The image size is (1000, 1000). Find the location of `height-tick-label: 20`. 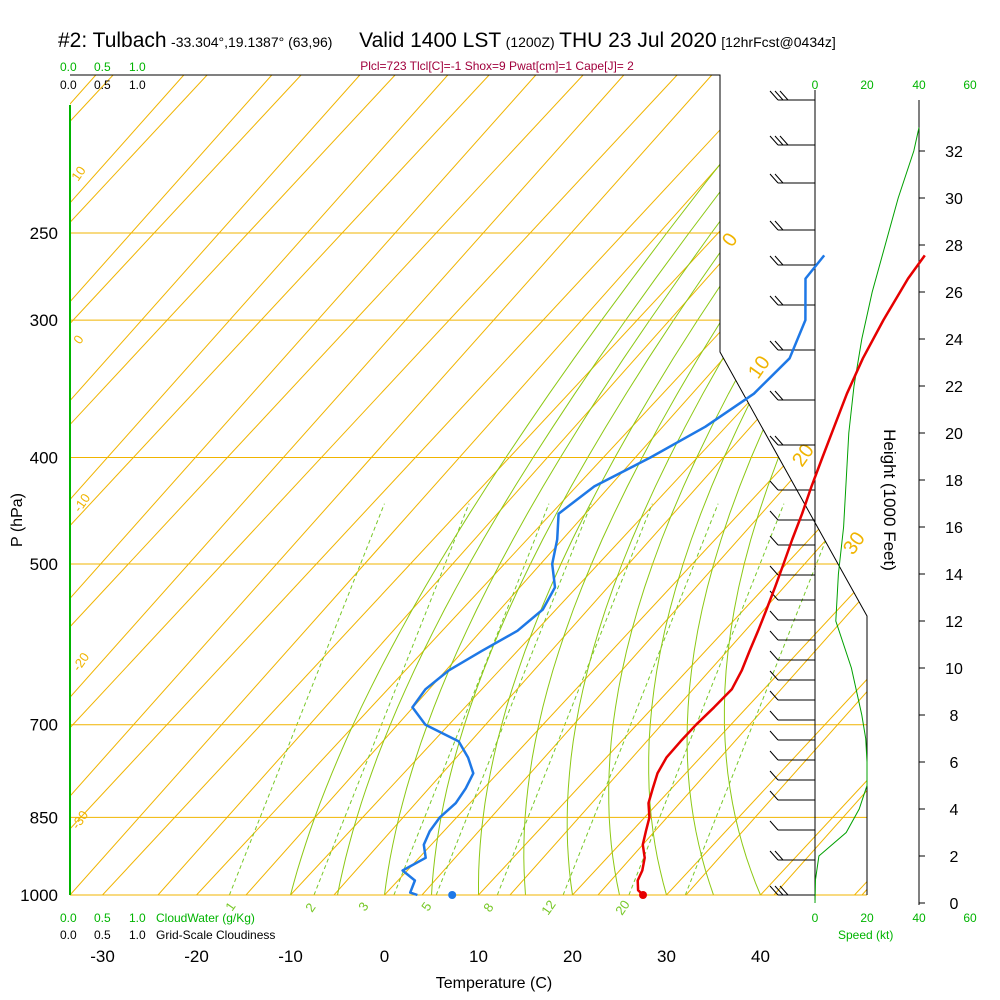

height-tick-label: 20 is located at coordinates (954, 434).